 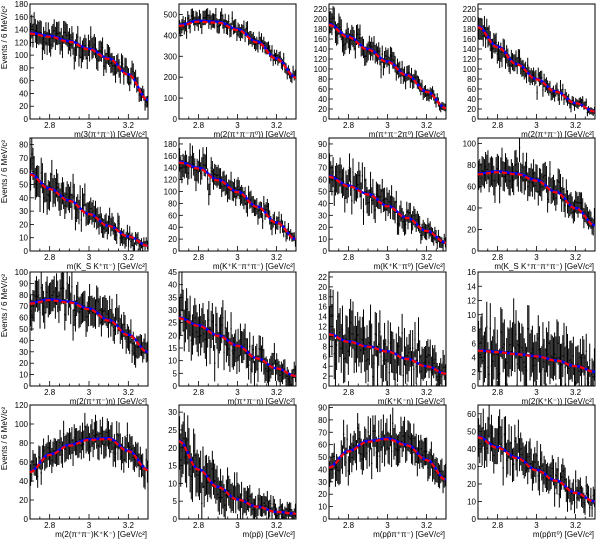 I want to click on y-tick-label: 15, so click(x=172, y=466).